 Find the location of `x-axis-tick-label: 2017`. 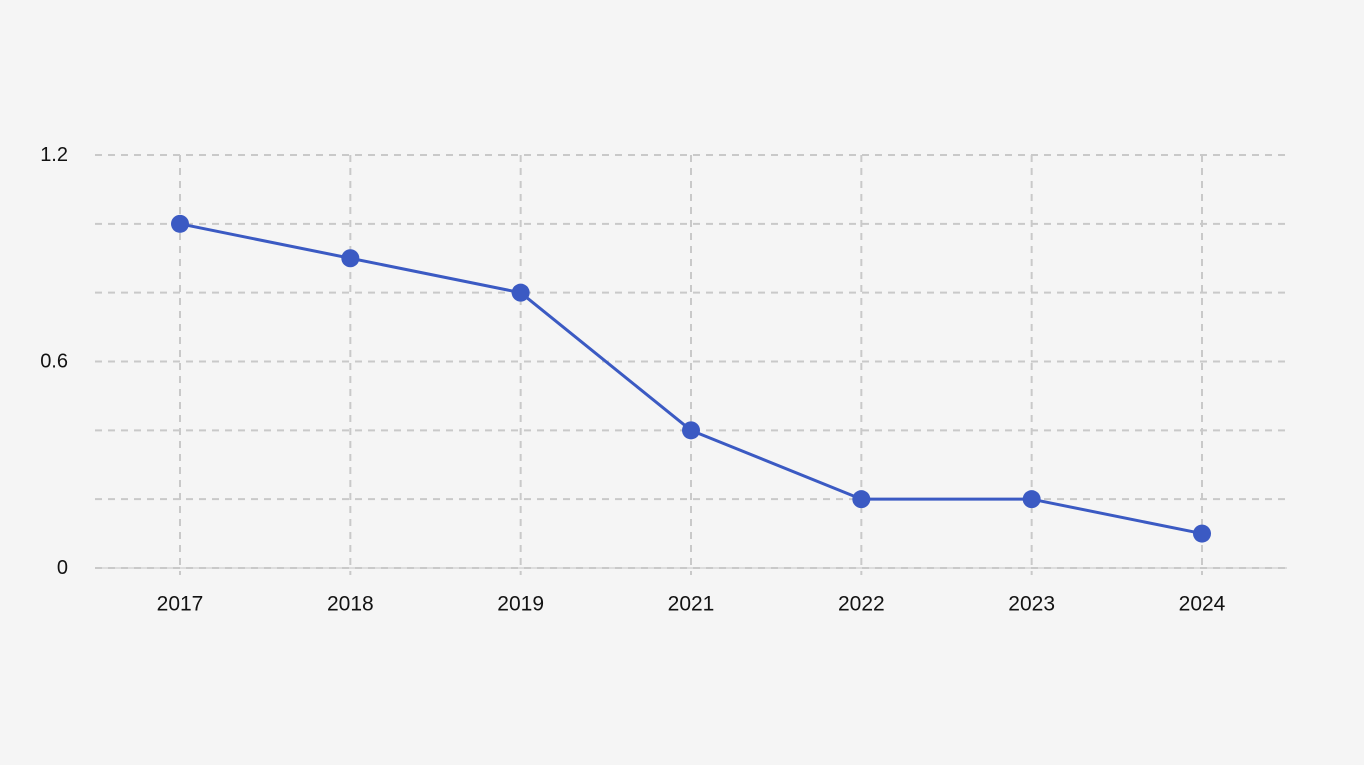

x-axis-tick-label: 2017 is located at coordinates (180, 604).